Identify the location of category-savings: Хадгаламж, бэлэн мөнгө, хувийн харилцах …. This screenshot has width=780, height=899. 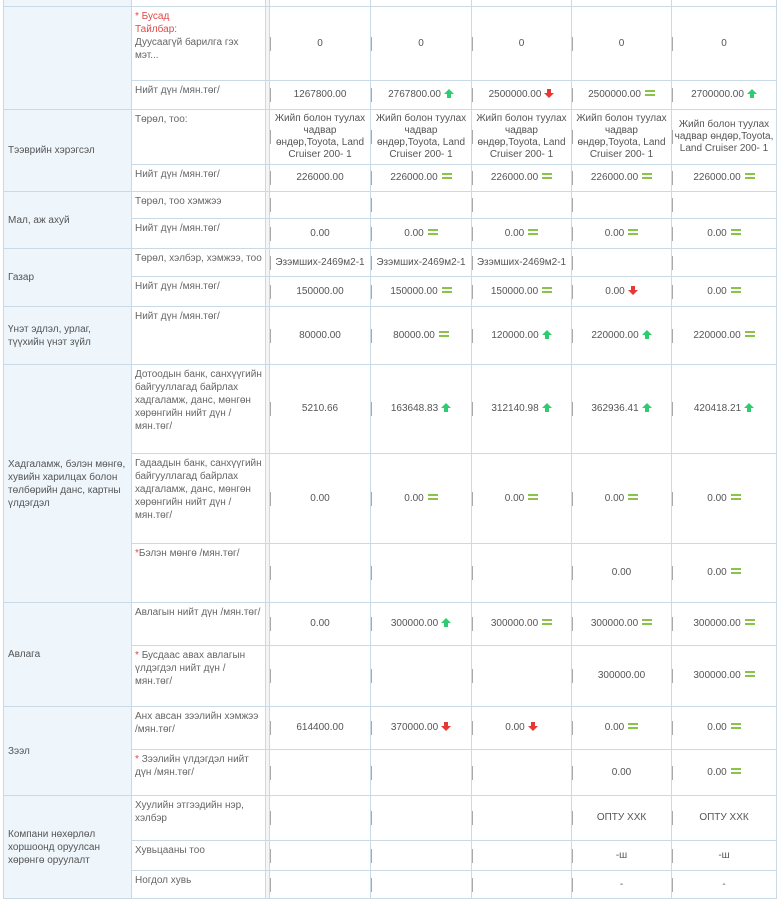
(67, 483).